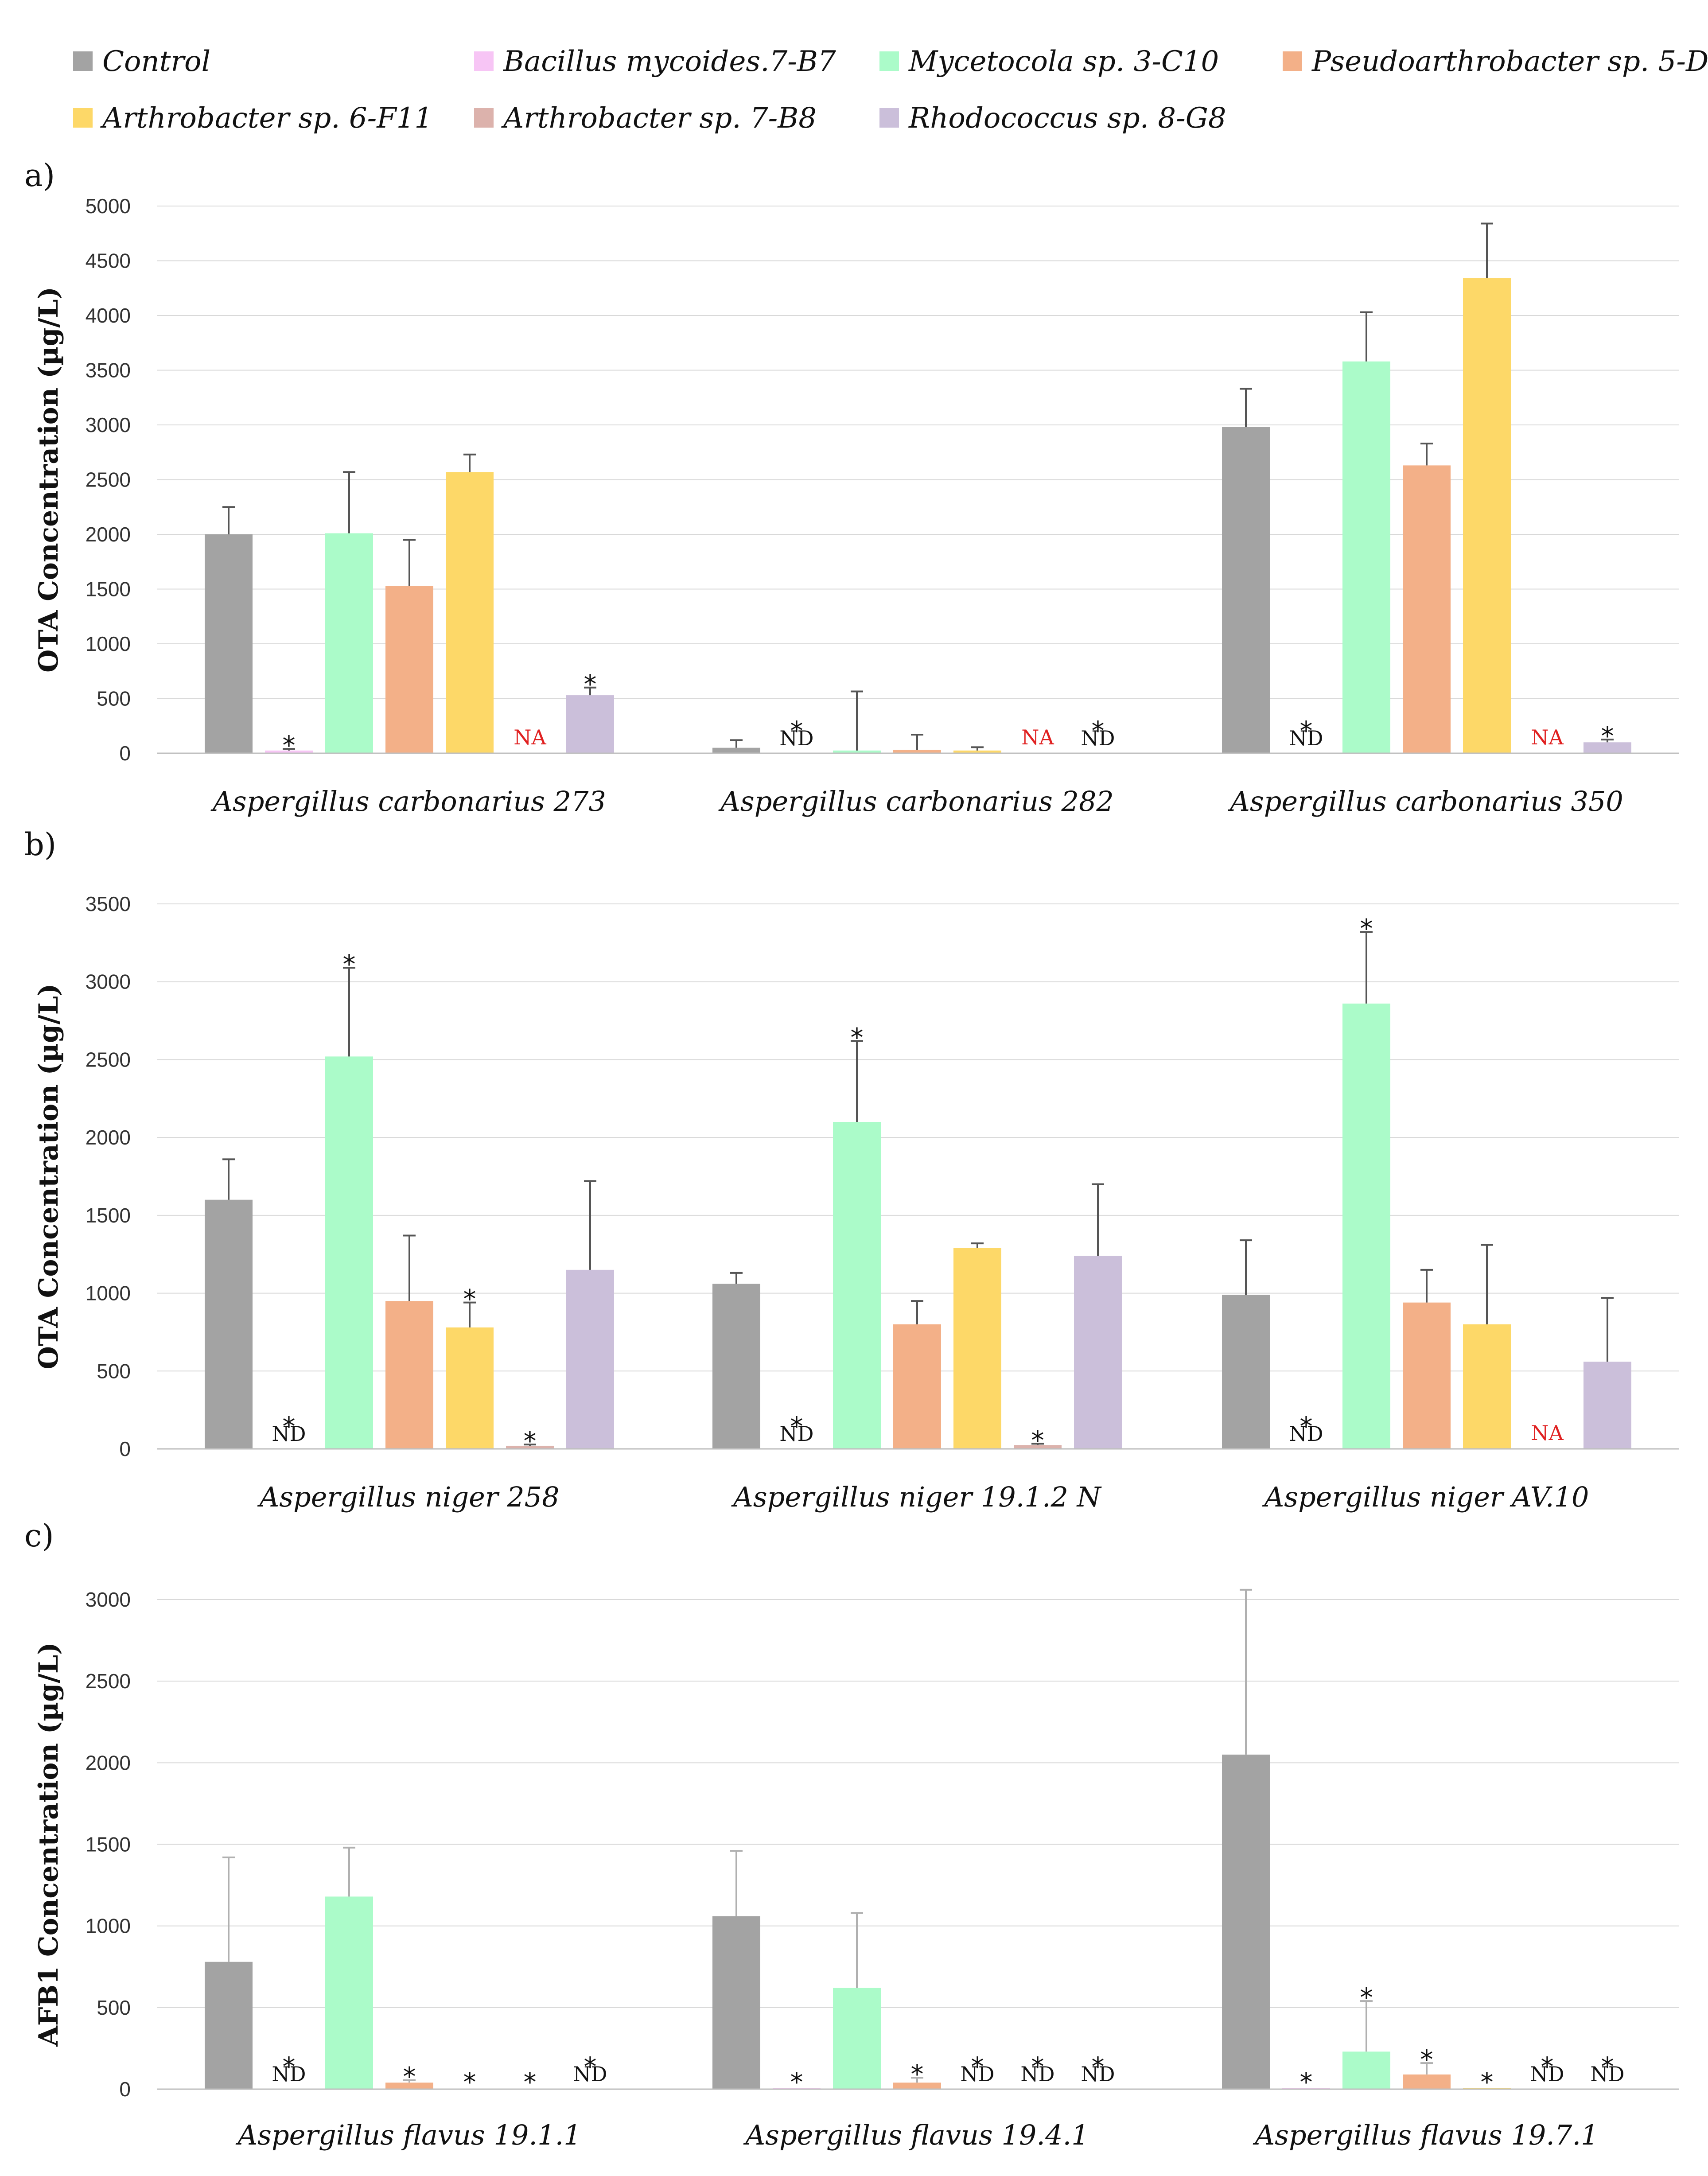 The width and height of the screenshot is (1708, 2176). I want to click on legend-item-control: Control, so click(141, 61).